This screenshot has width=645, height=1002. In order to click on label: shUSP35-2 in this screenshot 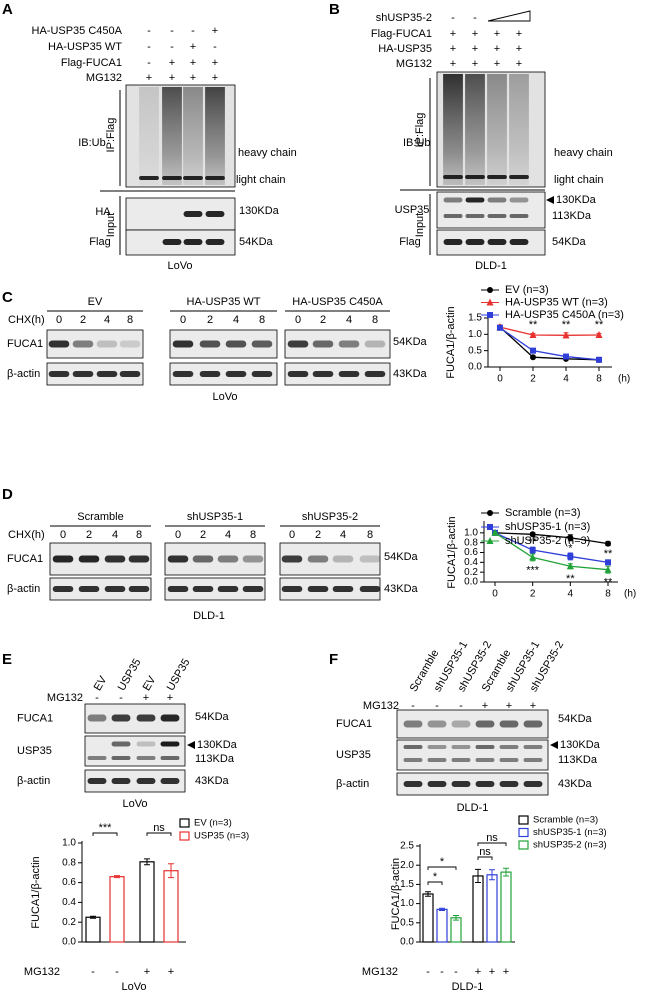, I will do `click(330, 517)`.